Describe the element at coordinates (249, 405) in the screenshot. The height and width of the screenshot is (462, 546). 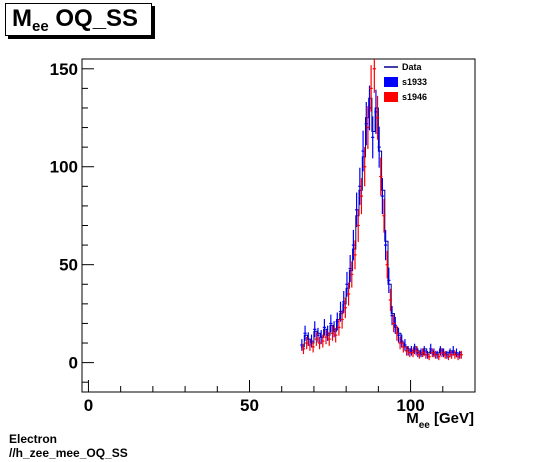
I see `x-tick-label: 50` at that location.